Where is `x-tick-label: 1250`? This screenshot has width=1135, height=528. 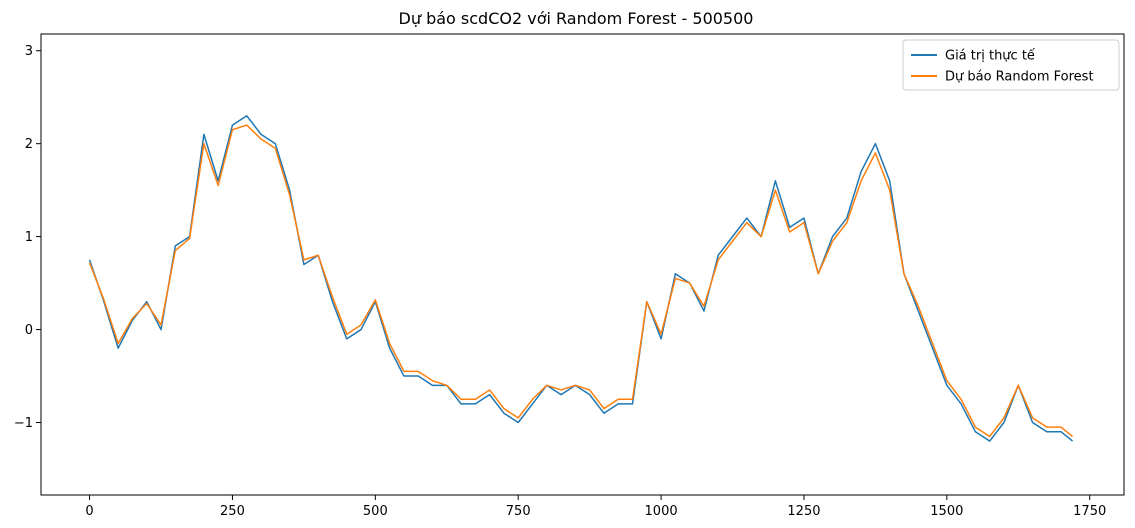 x-tick-label: 1250 is located at coordinates (803, 511).